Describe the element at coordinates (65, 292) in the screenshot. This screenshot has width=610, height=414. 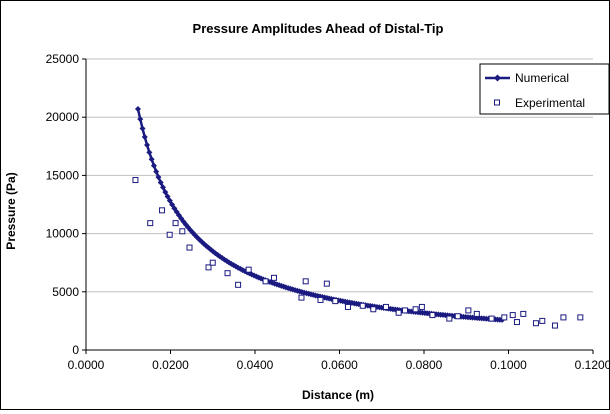
I see `y-tick-label: 5000` at that location.